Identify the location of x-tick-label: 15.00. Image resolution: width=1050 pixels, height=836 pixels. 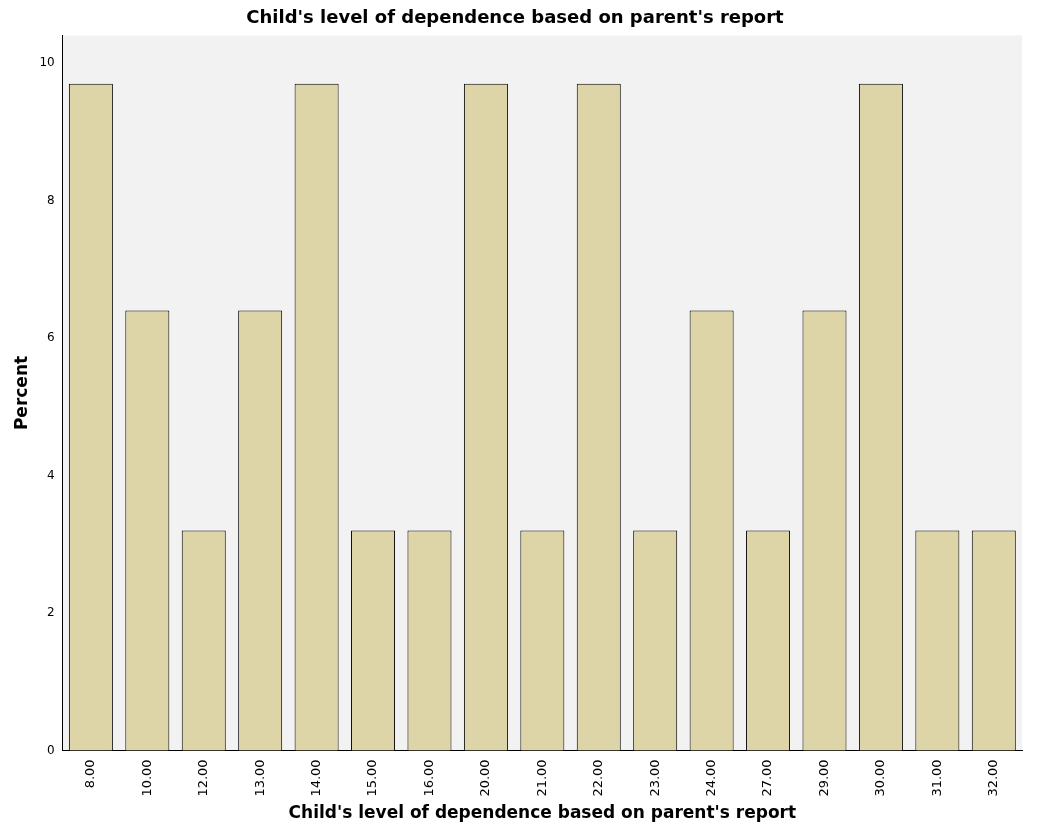
(372, 778).